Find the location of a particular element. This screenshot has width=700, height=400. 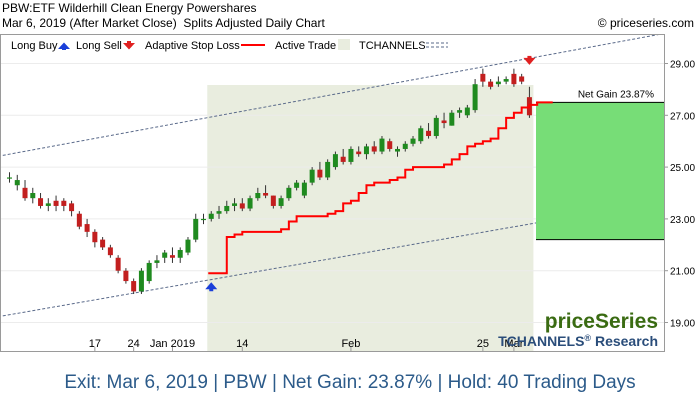

y-tick-label: 21.00 is located at coordinates (682, 272).